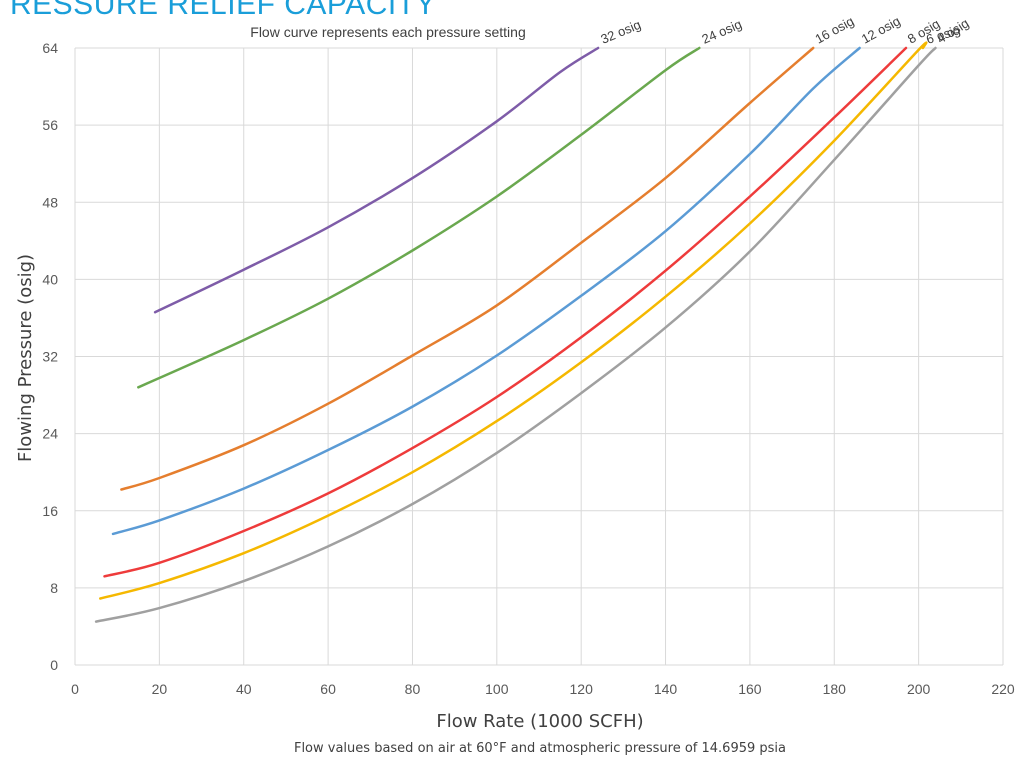  I want to click on y-tick-label: 32, so click(50, 357).